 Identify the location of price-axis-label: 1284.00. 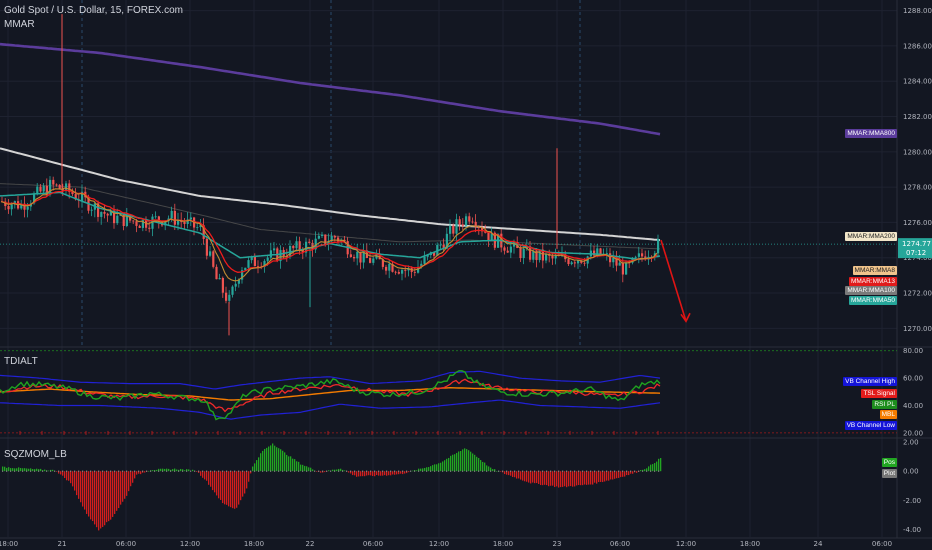
(917, 82).